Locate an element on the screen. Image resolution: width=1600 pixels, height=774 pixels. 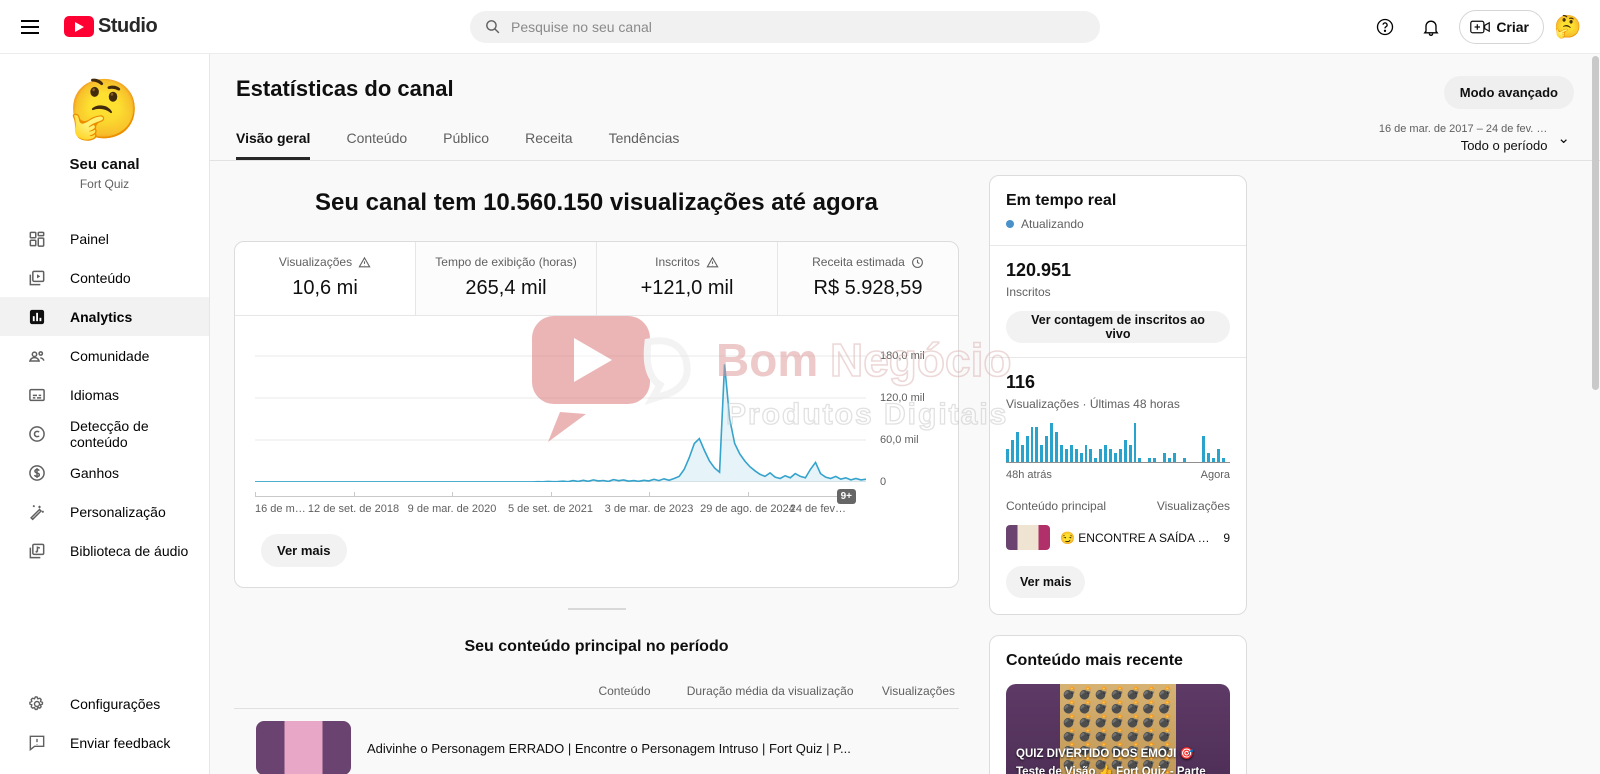
sidebar-item-comunidade: Comunidade is located at coordinates (104, 355).